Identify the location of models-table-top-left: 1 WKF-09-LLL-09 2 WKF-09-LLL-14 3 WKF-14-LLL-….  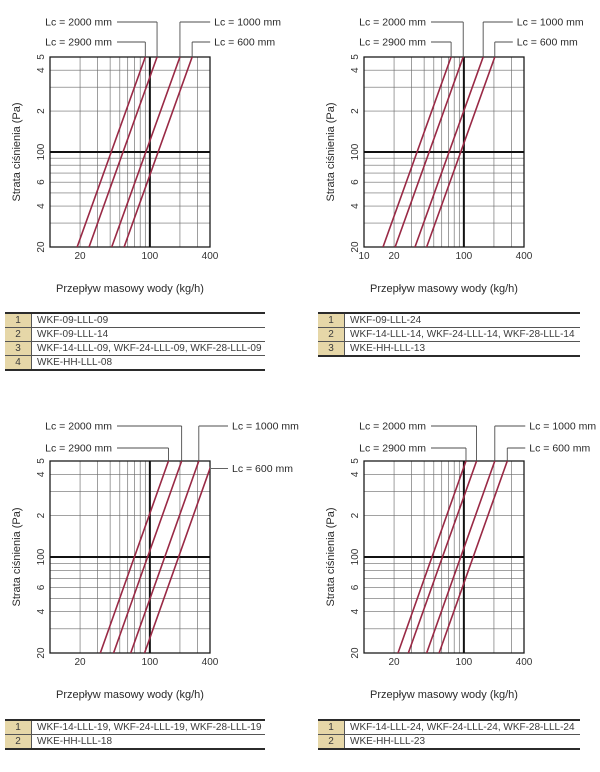
(135, 341).